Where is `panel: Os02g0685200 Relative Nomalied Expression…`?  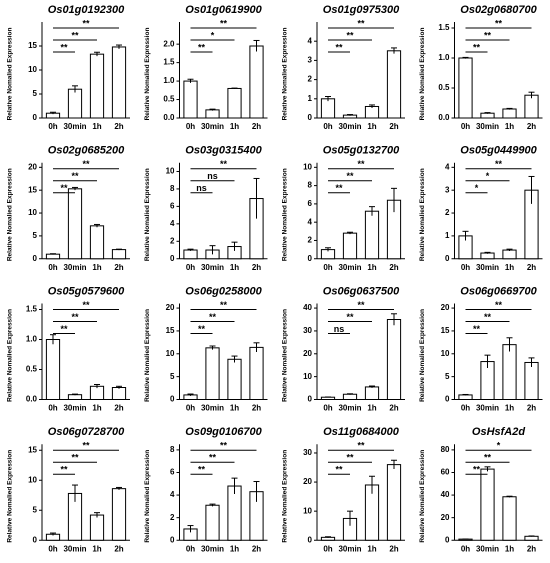
panel: Os02g0685200 Relative Nomalied Expression… is located at coordinates (68, 208).